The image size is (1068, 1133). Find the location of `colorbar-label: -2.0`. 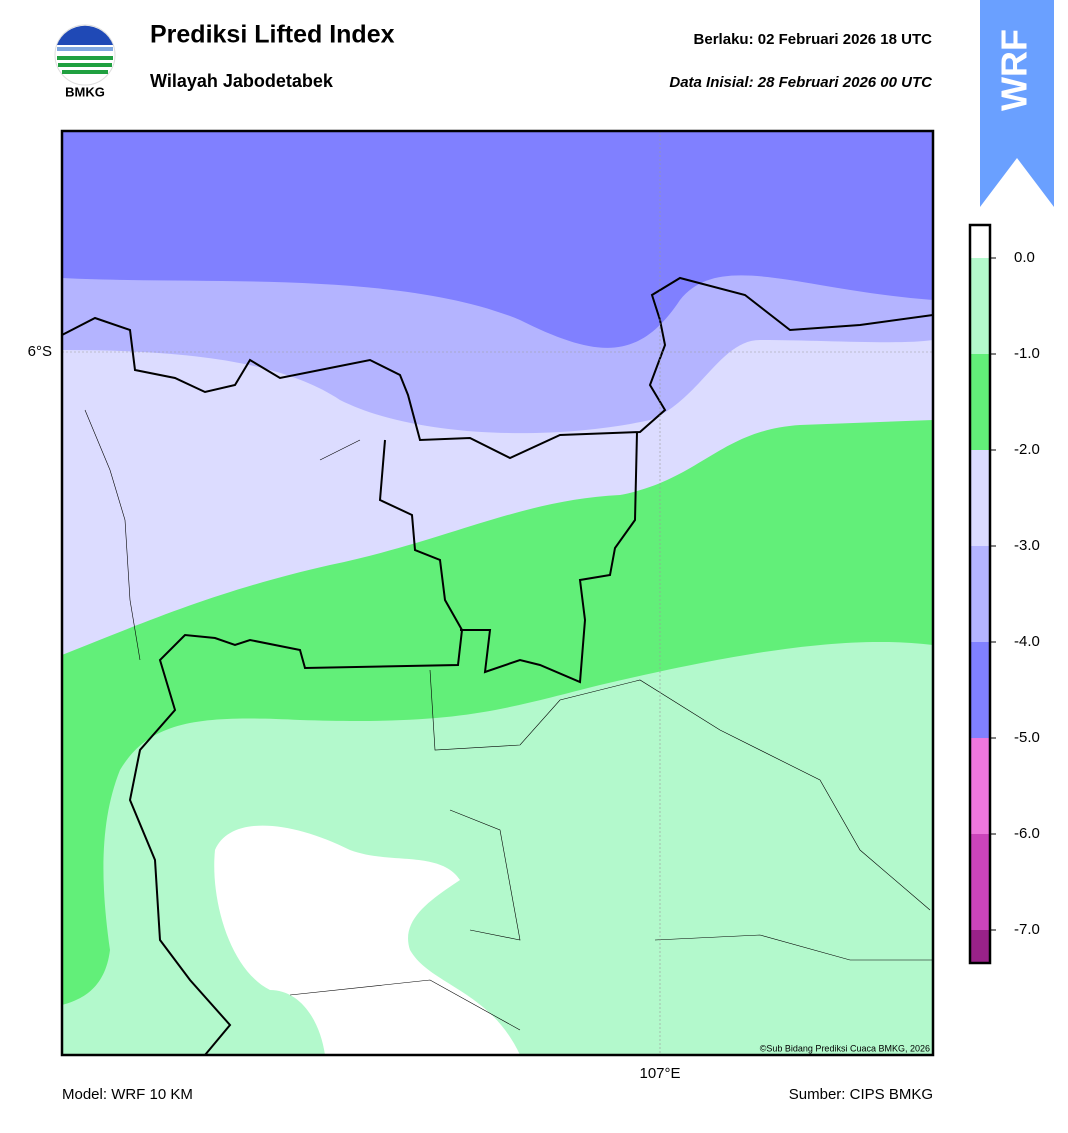

colorbar-label: -2.0 is located at coordinates (1027, 449).